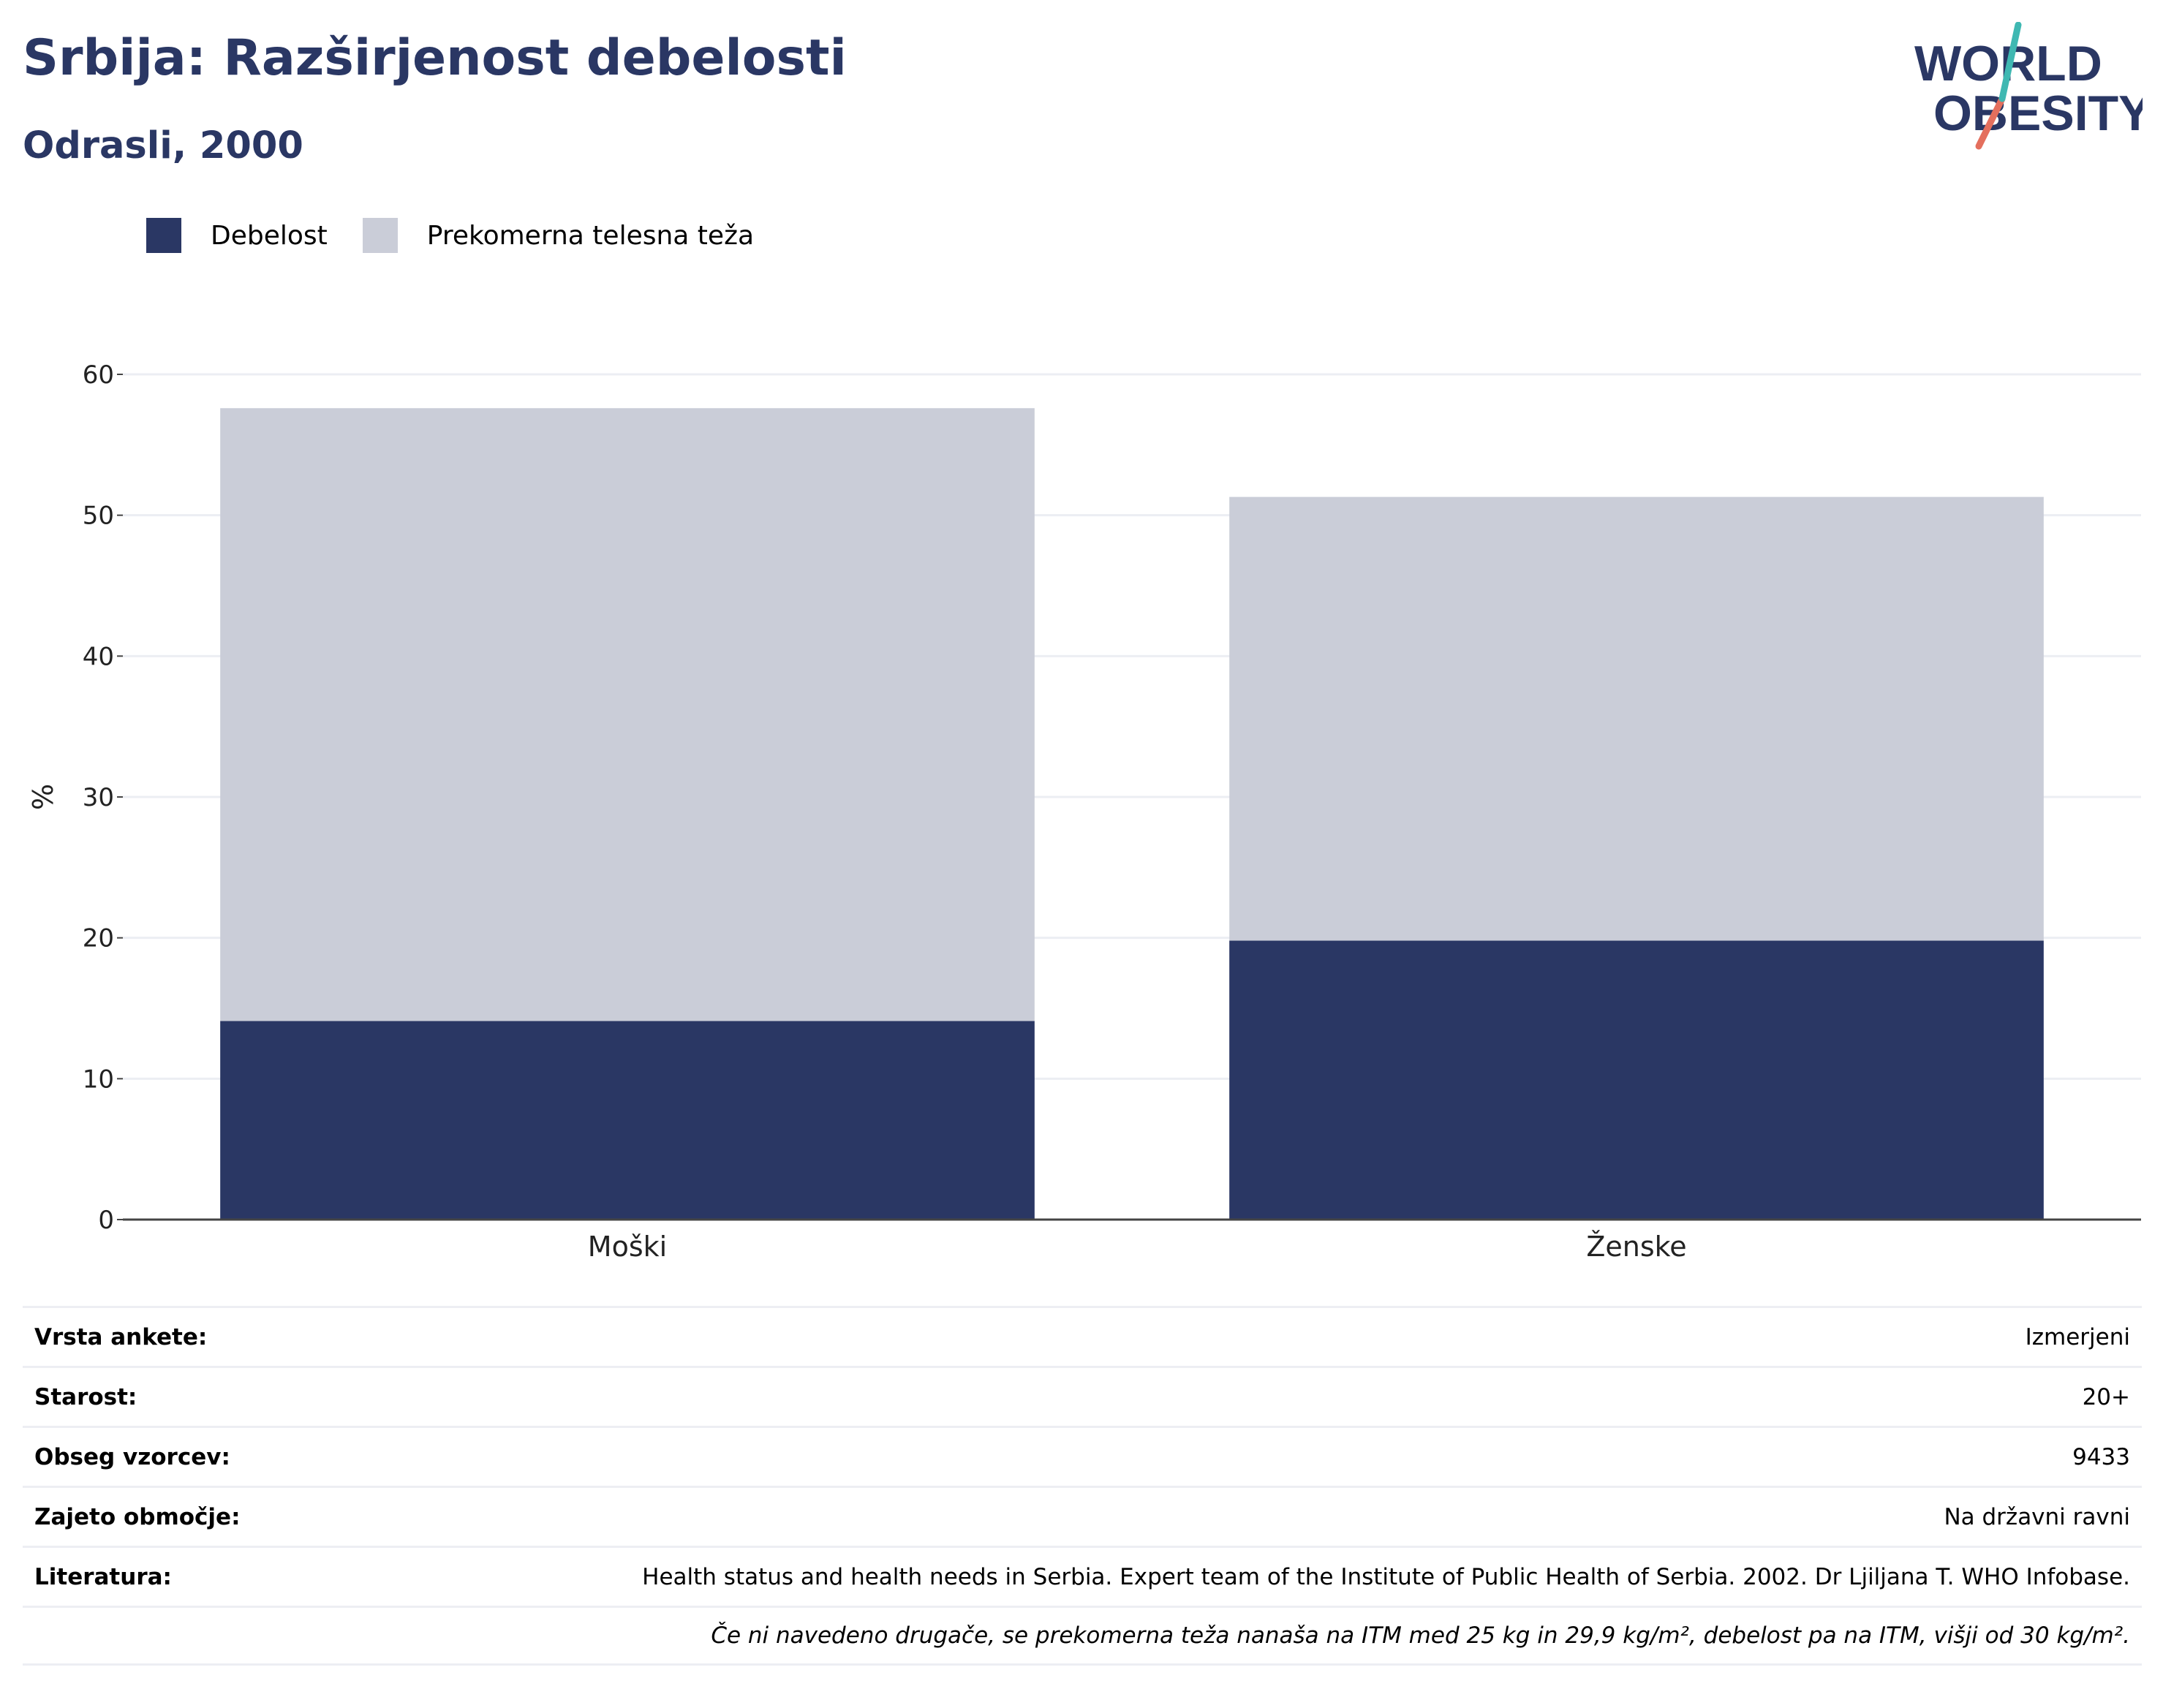 Image resolution: width=2163 pixels, height=1708 pixels. I want to click on y-axis-label: %, so click(43, 797).